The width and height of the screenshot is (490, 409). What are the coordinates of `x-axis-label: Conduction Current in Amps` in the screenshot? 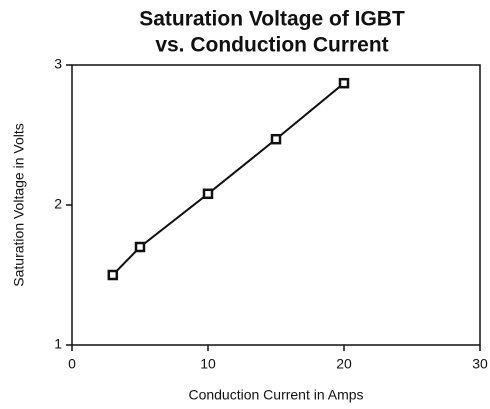 It's located at (275, 395).